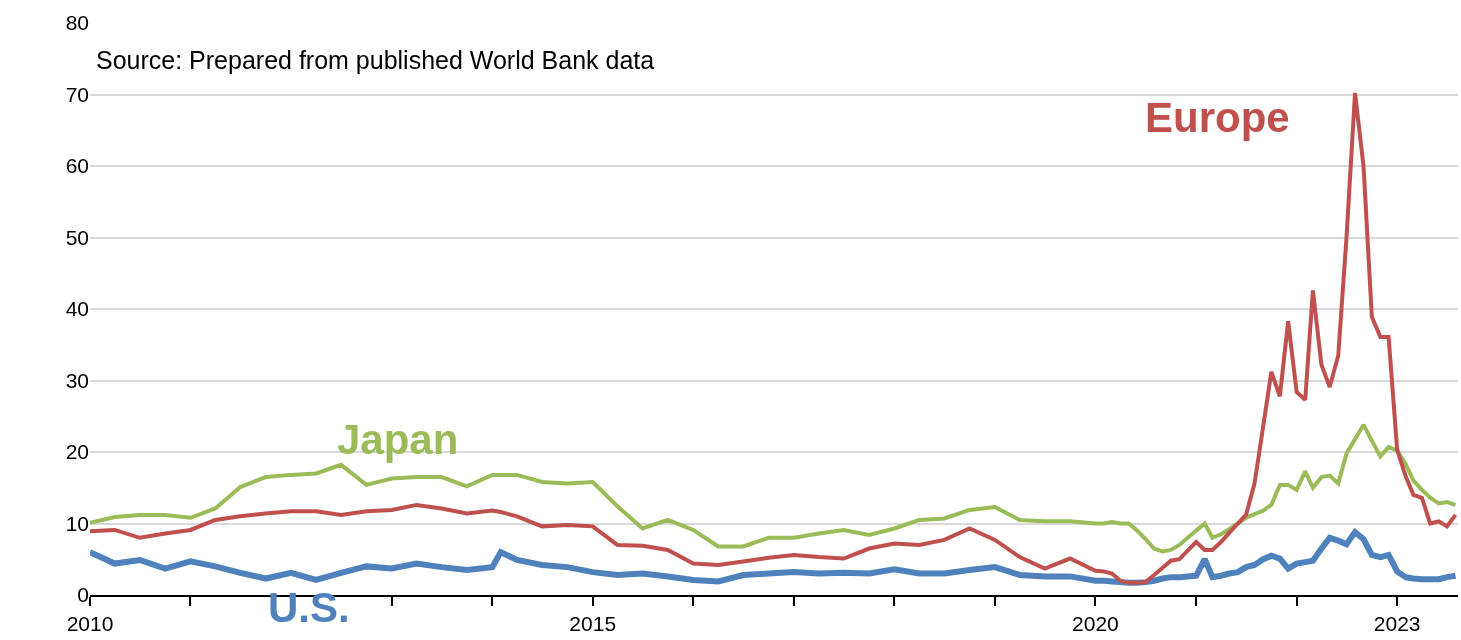  Describe the element at coordinates (77, 23) in the screenshot. I see `y-tick-label: 80` at that location.